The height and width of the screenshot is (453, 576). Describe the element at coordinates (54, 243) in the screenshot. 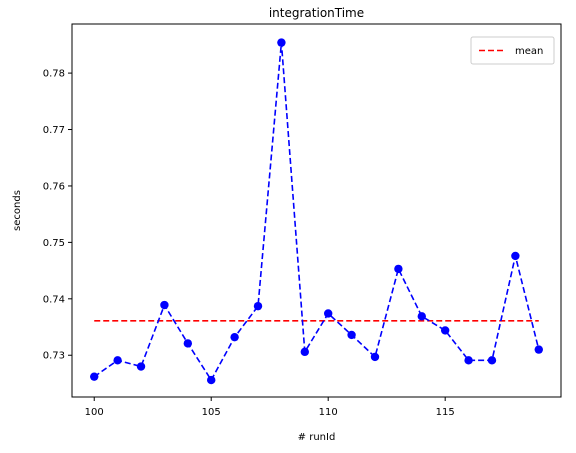

I see `y-tick-label: 0.75` at that location.